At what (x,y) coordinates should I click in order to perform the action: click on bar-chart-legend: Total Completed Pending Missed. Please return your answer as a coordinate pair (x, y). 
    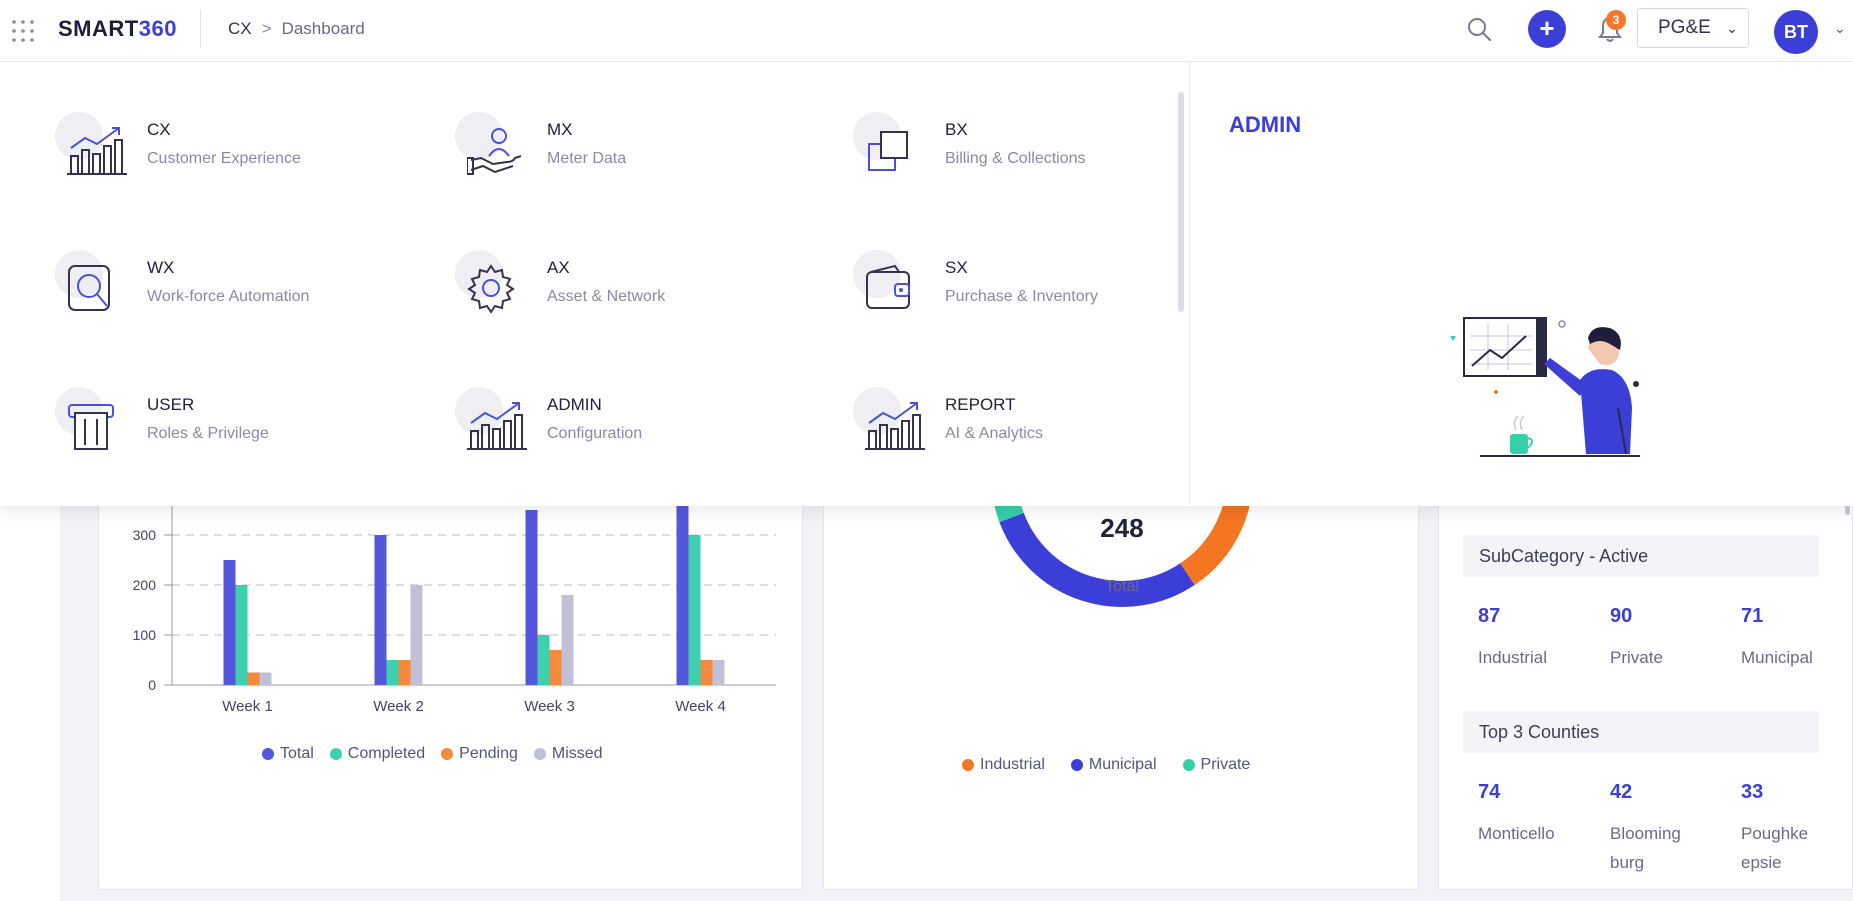
    Looking at the image, I should click on (432, 754).